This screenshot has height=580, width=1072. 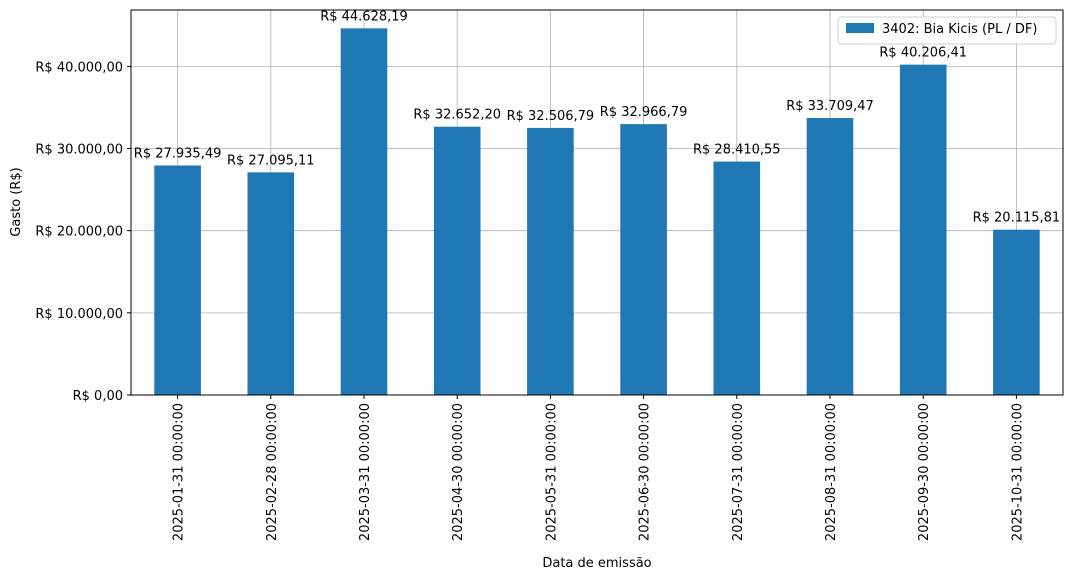 What do you see at coordinates (16, 201) in the screenshot?
I see `y-axis-label: Gasto (R$)` at bounding box center [16, 201].